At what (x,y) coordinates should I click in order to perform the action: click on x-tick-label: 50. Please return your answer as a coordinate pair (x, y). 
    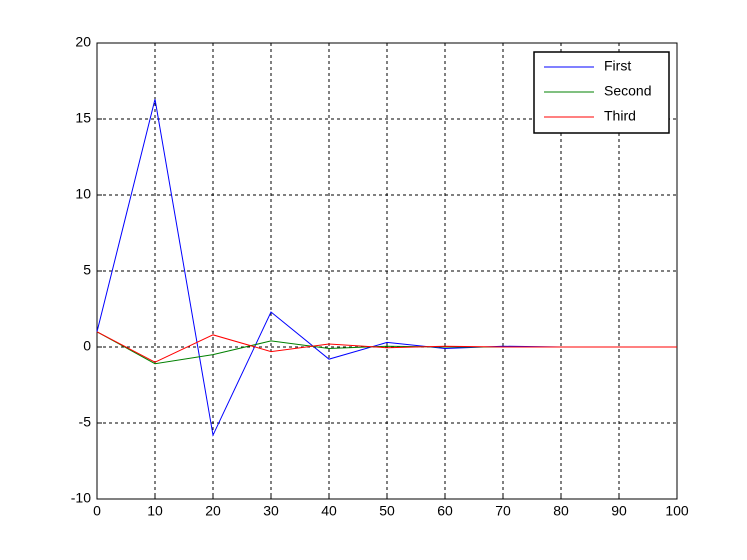
    Looking at the image, I should click on (387, 511).